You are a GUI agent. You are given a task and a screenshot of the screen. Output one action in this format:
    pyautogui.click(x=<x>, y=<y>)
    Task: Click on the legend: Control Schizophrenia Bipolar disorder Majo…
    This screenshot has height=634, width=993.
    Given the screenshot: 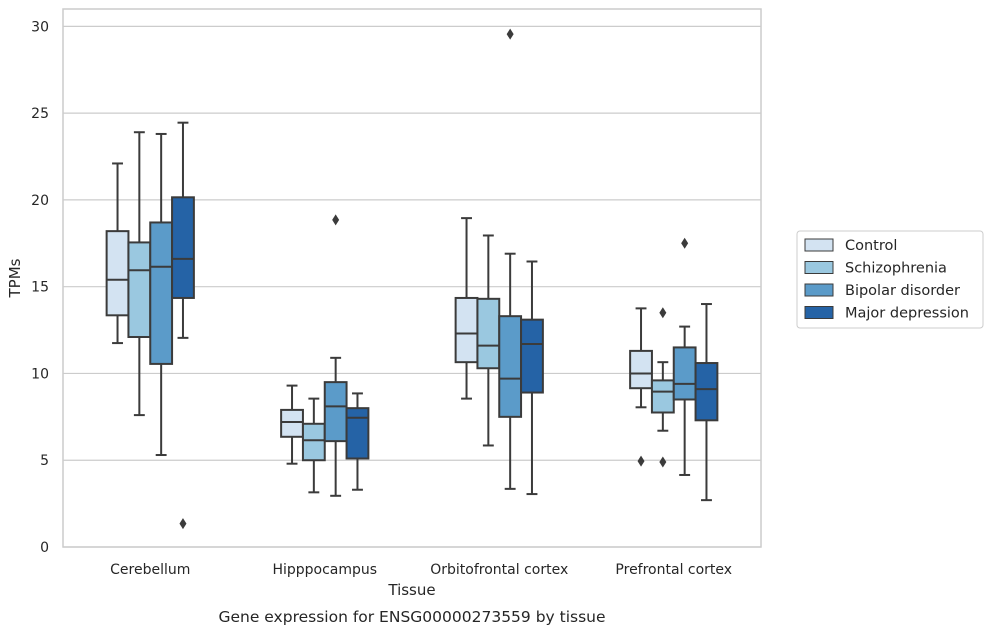 What is the action you would take?
    pyautogui.click(x=890, y=279)
    